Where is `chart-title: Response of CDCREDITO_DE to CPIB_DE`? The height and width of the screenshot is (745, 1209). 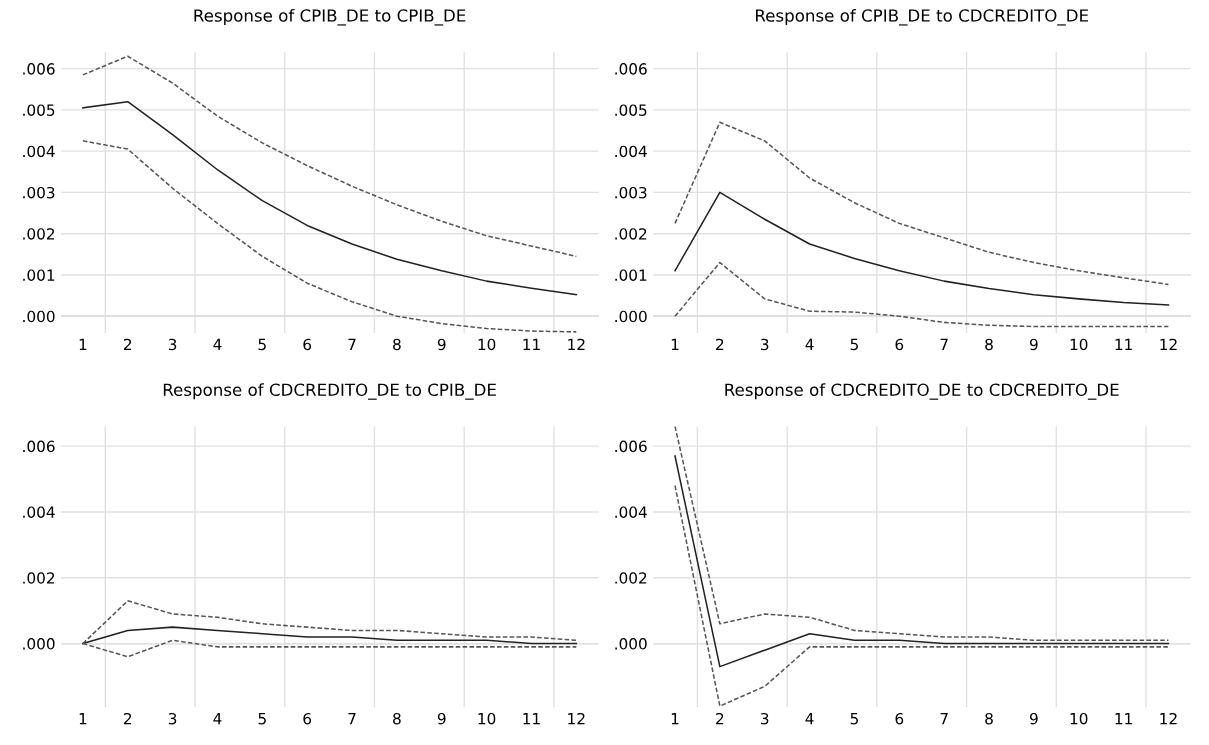
chart-title: Response of CDCREDITO_DE to CPIB_DE is located at coordinates (329, 391).